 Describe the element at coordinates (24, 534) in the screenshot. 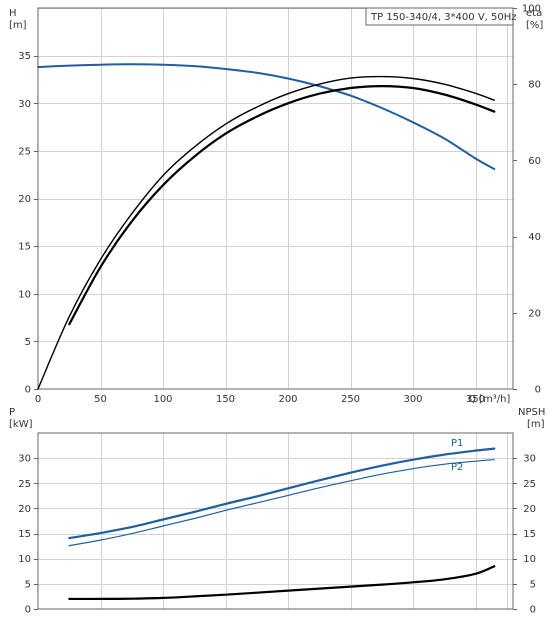

I see `bottom-left-tick-label: 15` at that location.